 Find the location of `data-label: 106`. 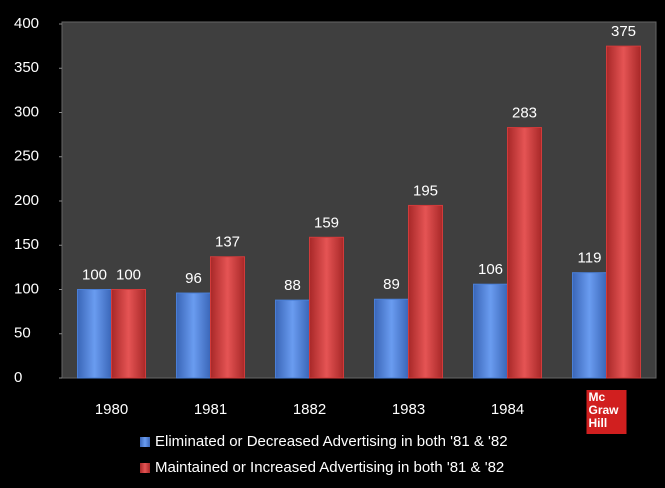

data-label: 106 is located at coordinates (490, 269).